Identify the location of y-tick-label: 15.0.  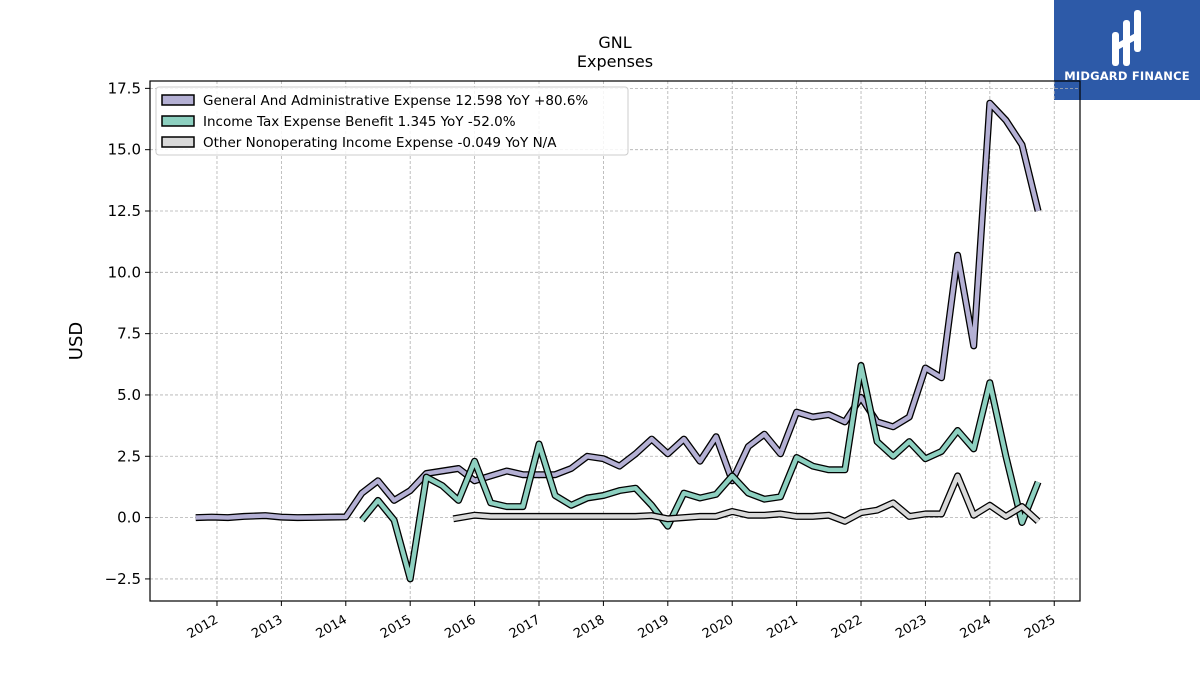
(124, 150).